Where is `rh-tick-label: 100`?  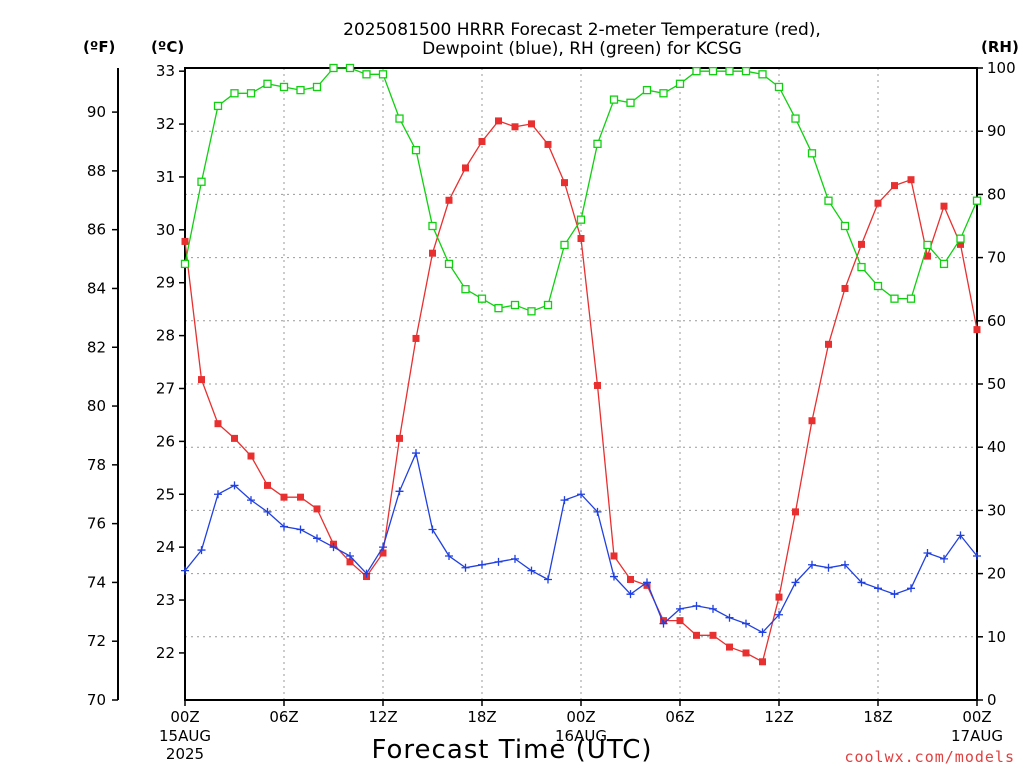
rh-tick-label: 100 is located at coordinates (1001, 68).